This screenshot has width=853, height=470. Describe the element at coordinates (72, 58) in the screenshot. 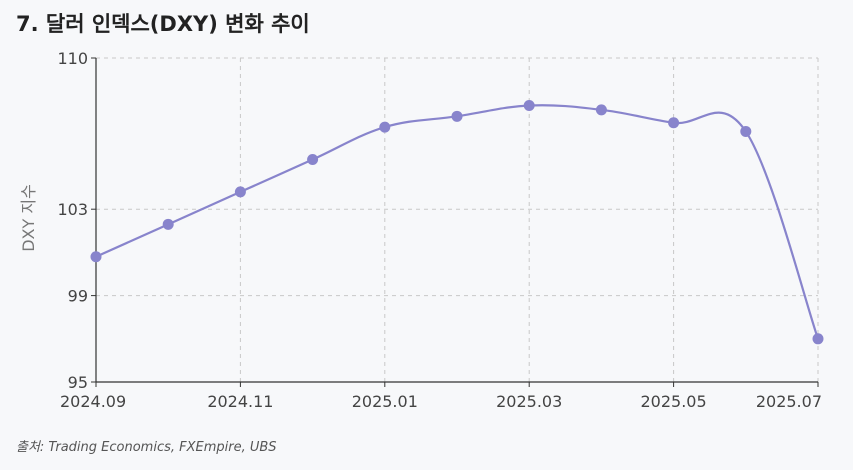

I see `y-tick-label: 110` at that location.